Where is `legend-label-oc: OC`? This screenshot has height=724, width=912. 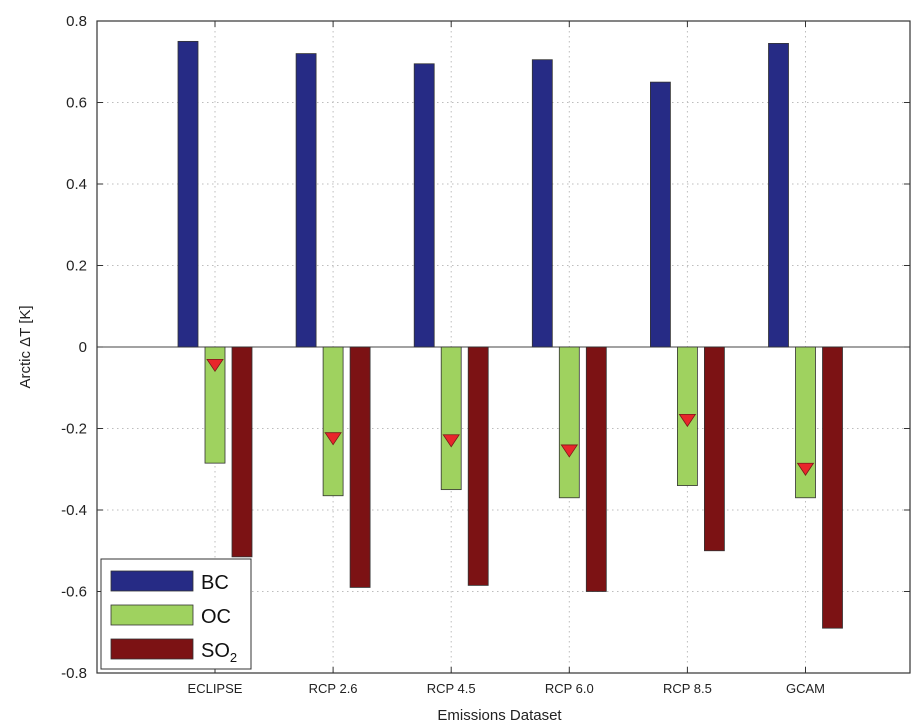
legend-label-oc: OC is located at coordinates (216, 617).